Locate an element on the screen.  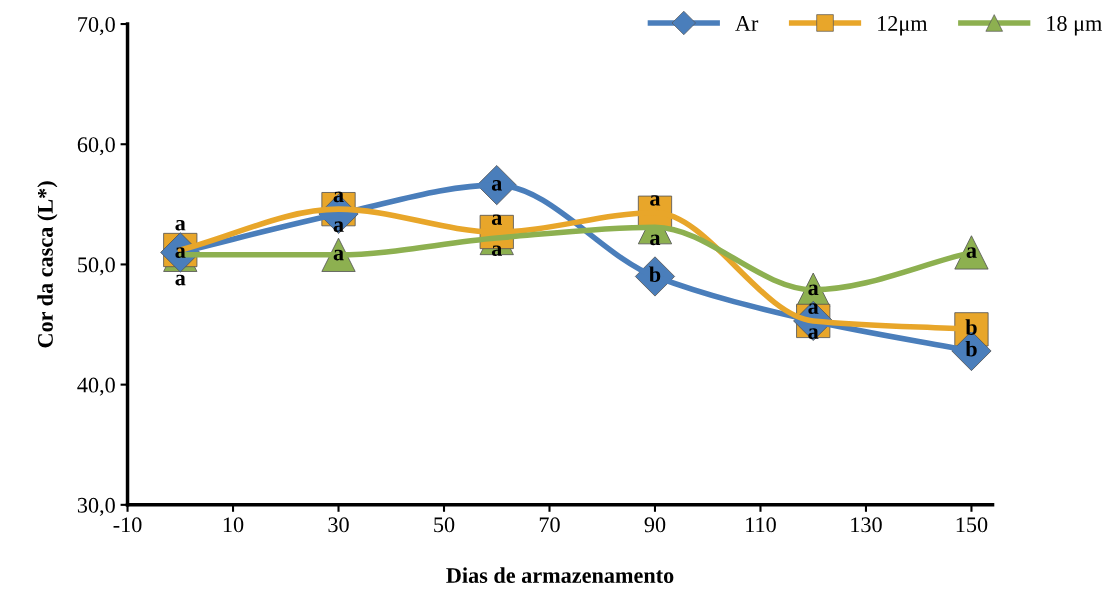
x-tick-label: 130 is located at coordinates (866, 525).